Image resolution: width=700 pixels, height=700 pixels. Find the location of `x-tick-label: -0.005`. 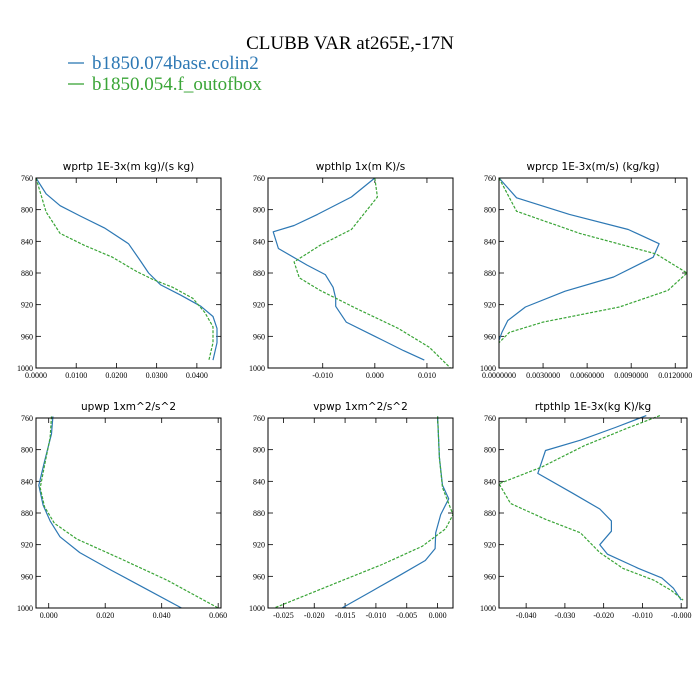

x-tick-label: -0.005 is located at coordinates (406, 615).